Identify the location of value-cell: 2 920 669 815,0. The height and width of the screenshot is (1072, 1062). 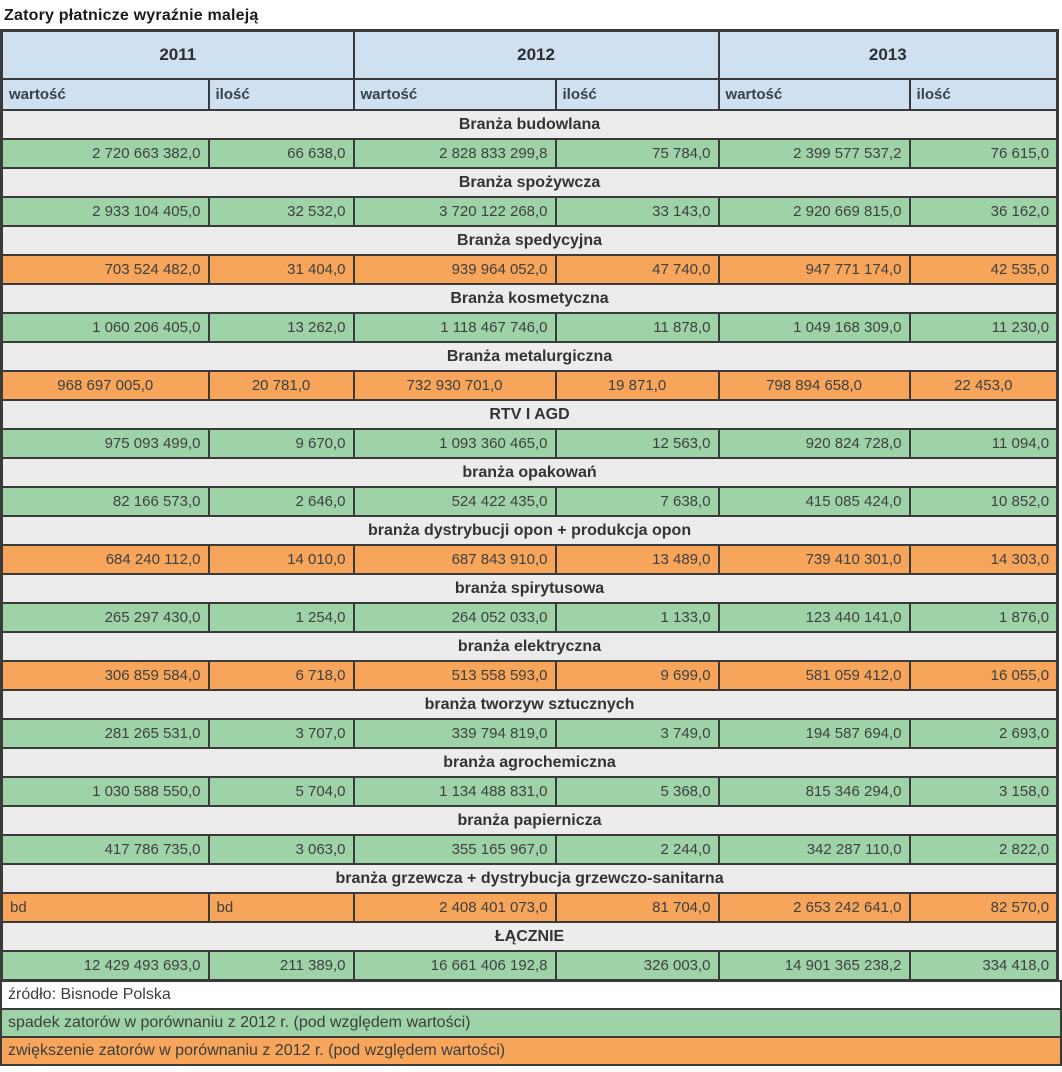
(814, 211).